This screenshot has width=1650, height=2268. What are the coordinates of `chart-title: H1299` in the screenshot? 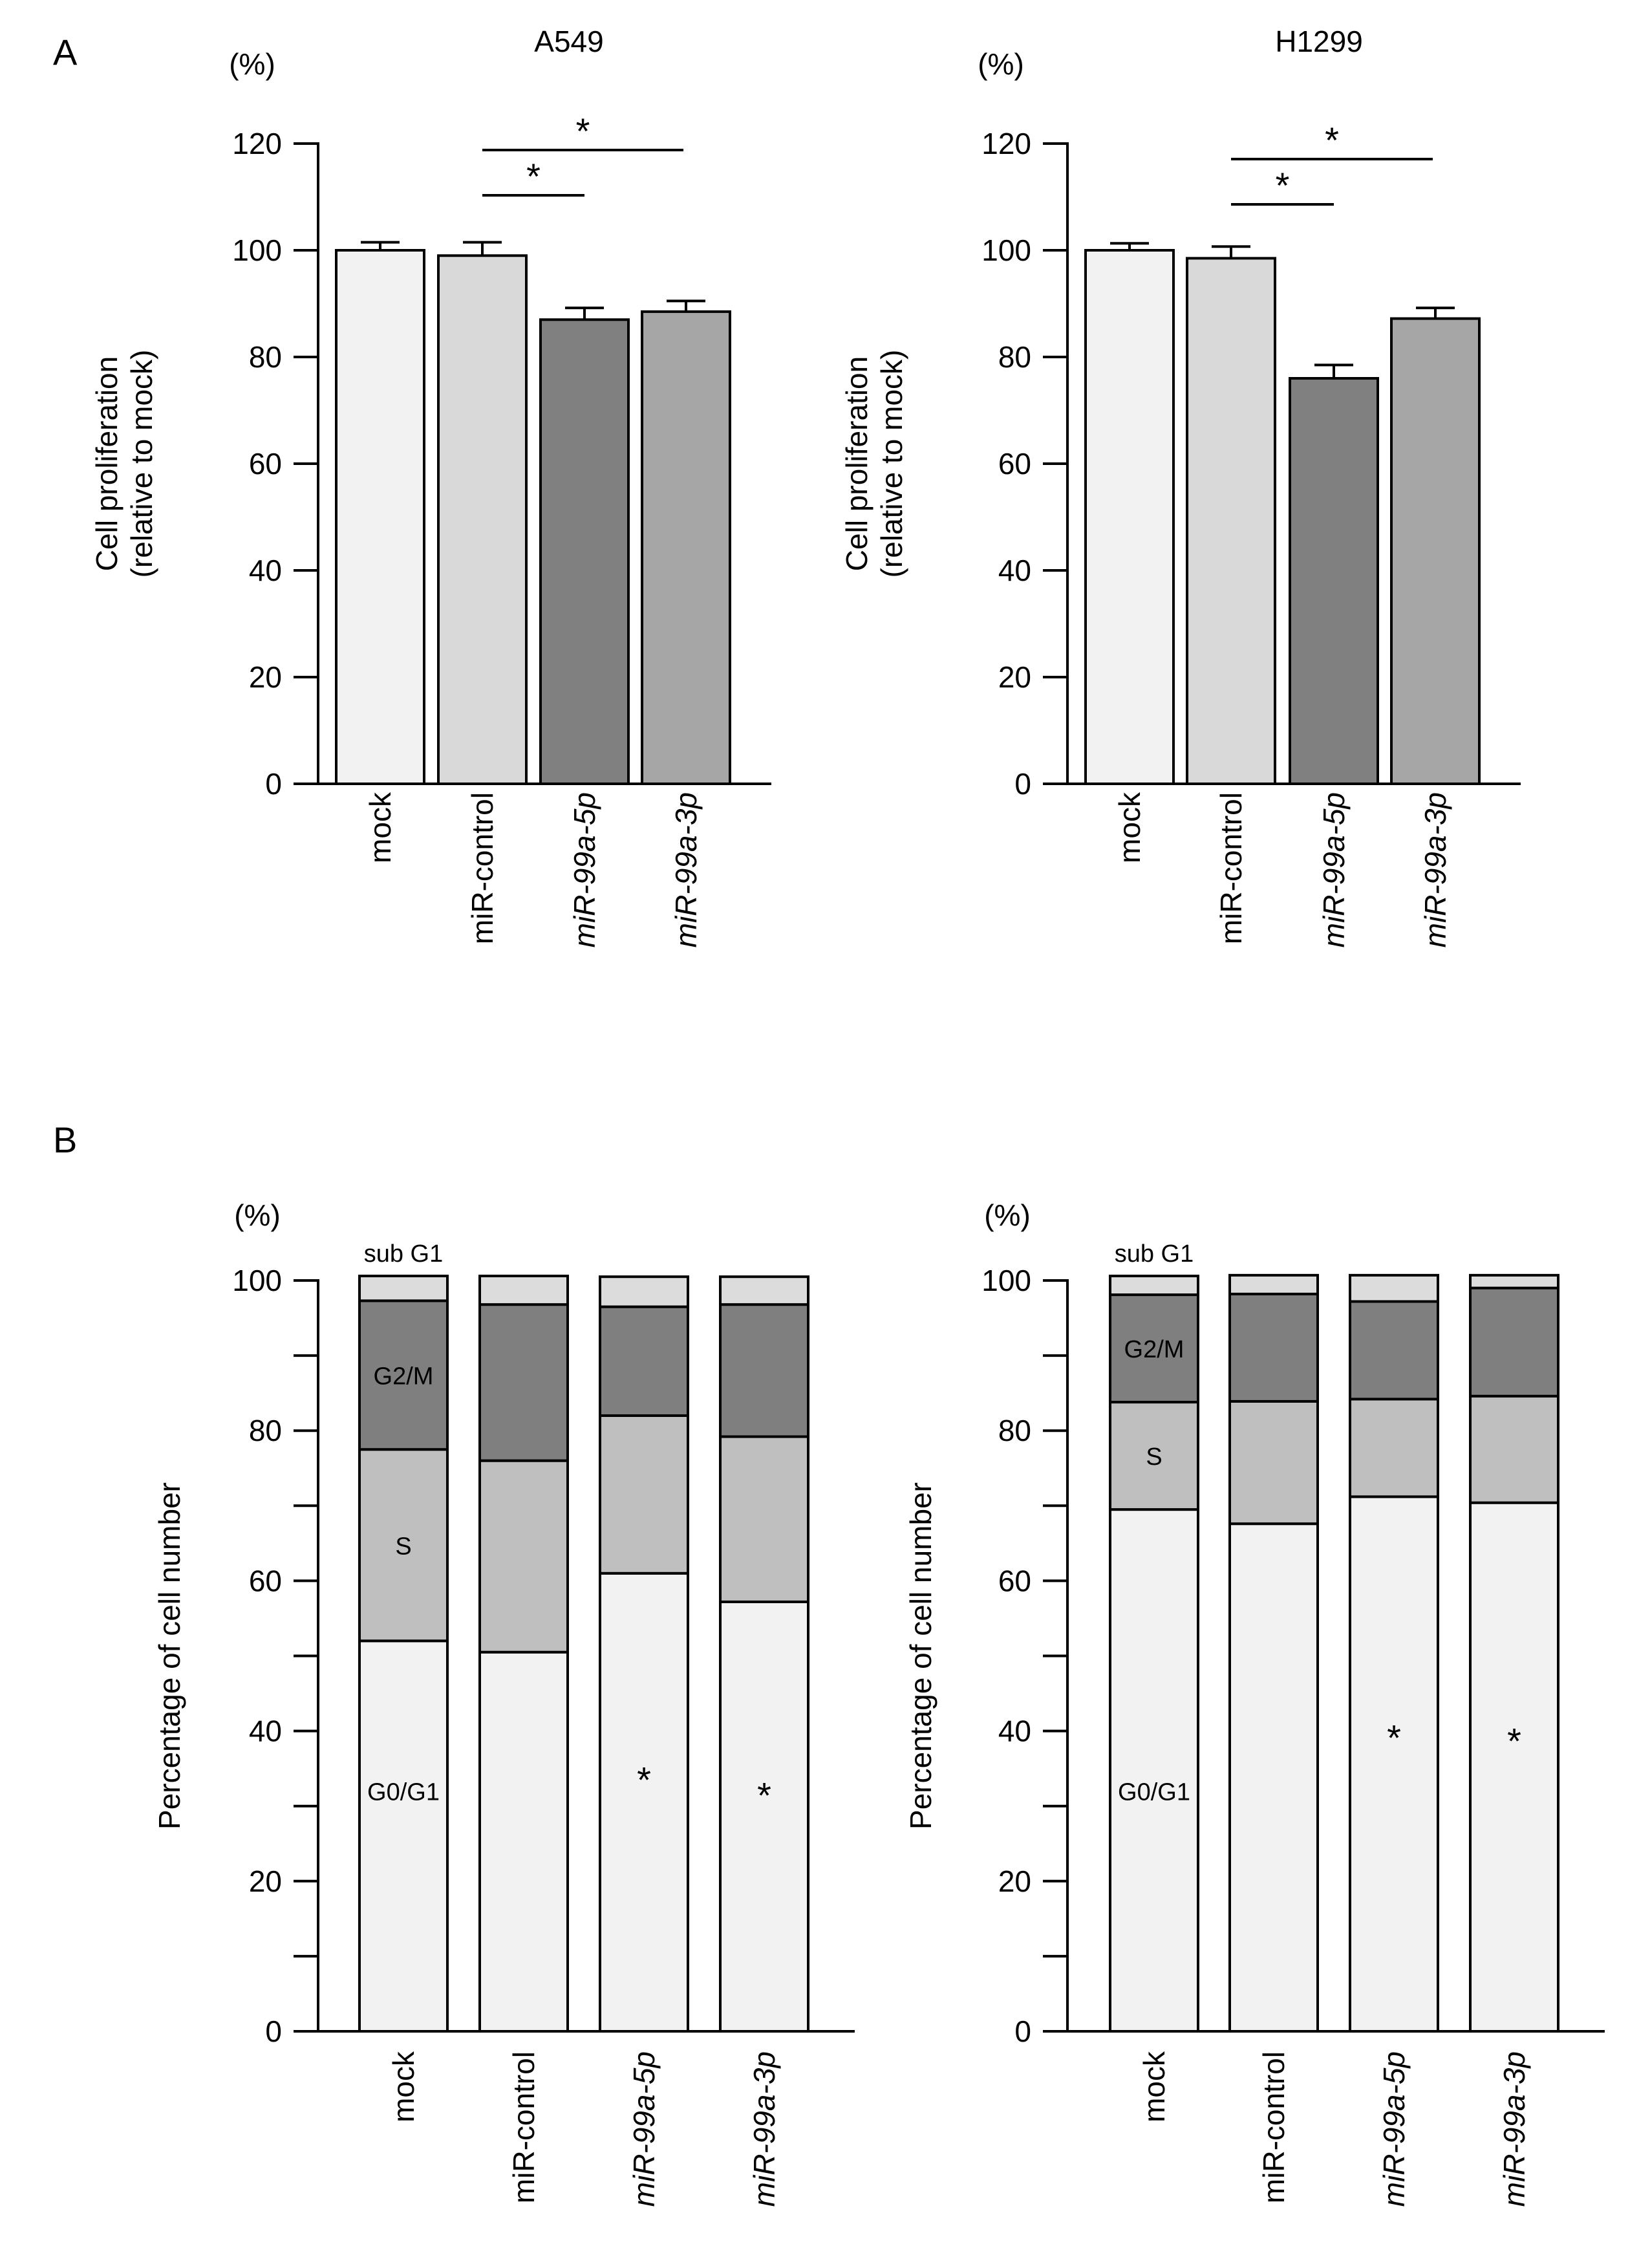 It's located at (1319, 41).